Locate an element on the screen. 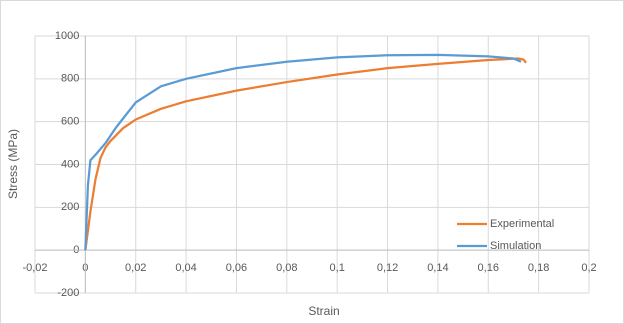  x-tick-label: 0,08 is located at coordinates (286, 268).